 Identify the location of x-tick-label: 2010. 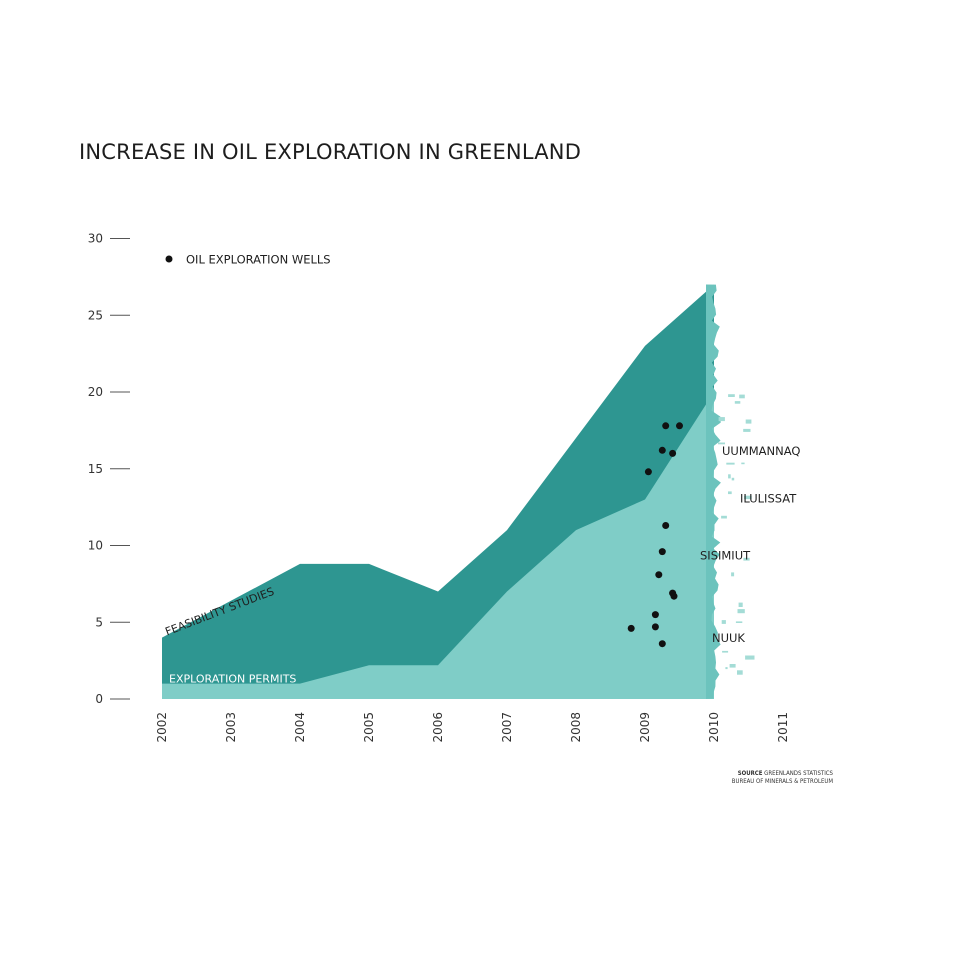
(714, 727).